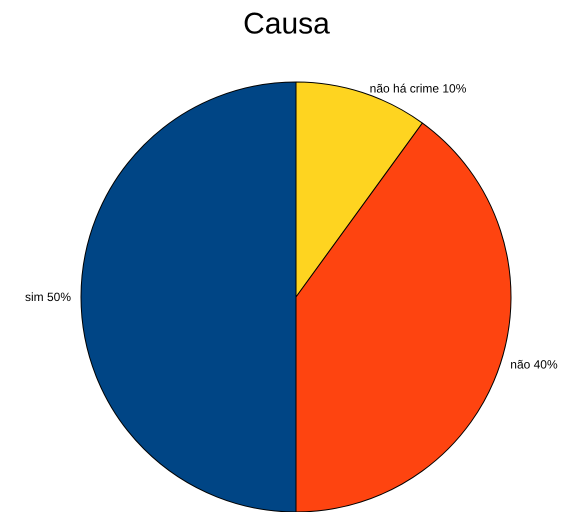 The width and height of the screenshot is (573, 512). I want to click on slice-label: não há crime 10%, so click(418, 89).